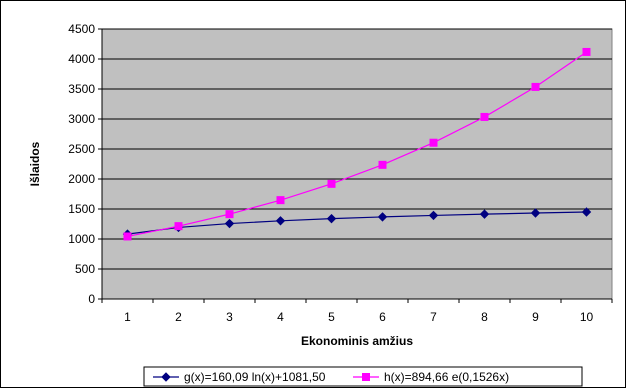  What do you see at coordinates (81, 59) in the screenshot?
I see `y-tick-label: 4000` at bounding box center [81, 59].